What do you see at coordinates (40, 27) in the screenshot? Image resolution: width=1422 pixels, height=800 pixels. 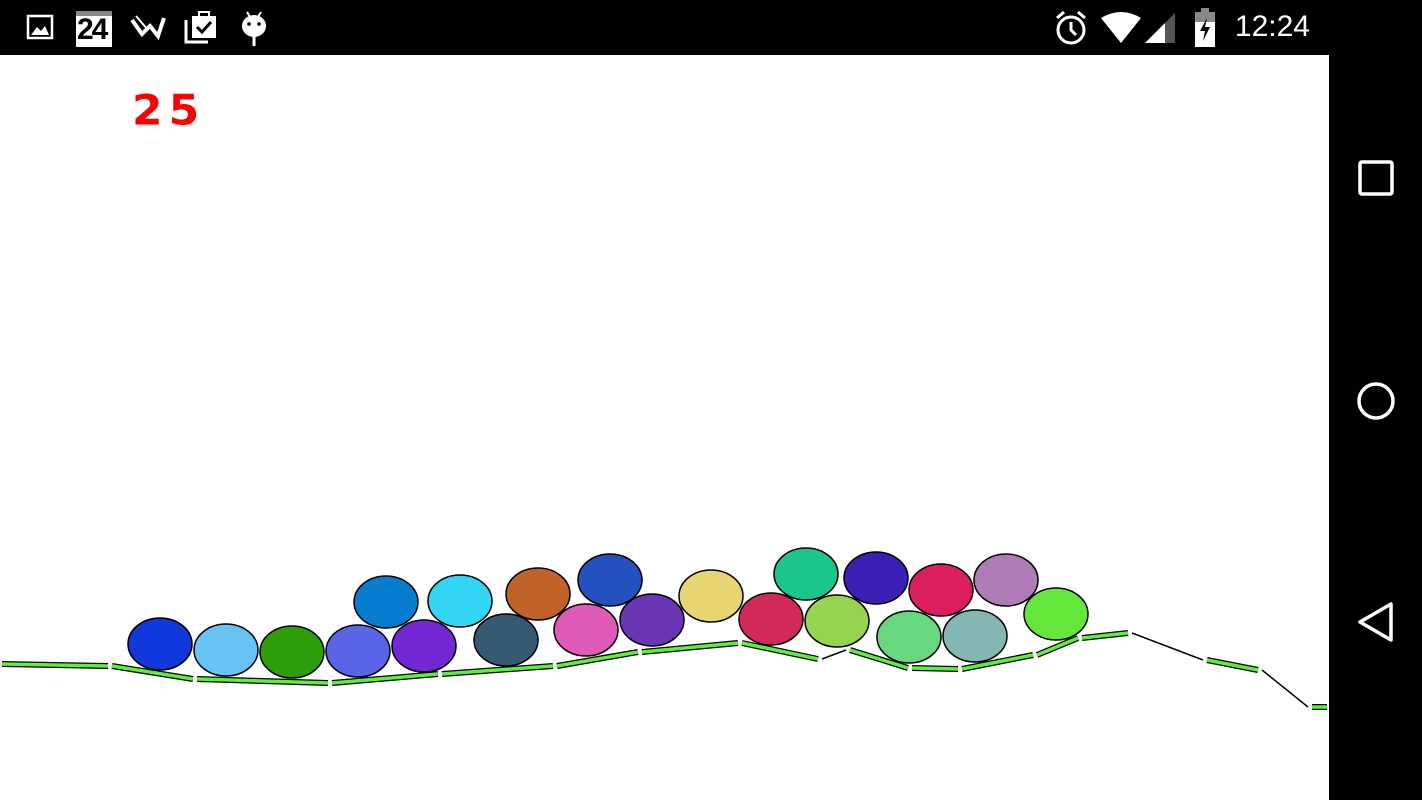 I see `image-icon` at bounding box center [40, 27].